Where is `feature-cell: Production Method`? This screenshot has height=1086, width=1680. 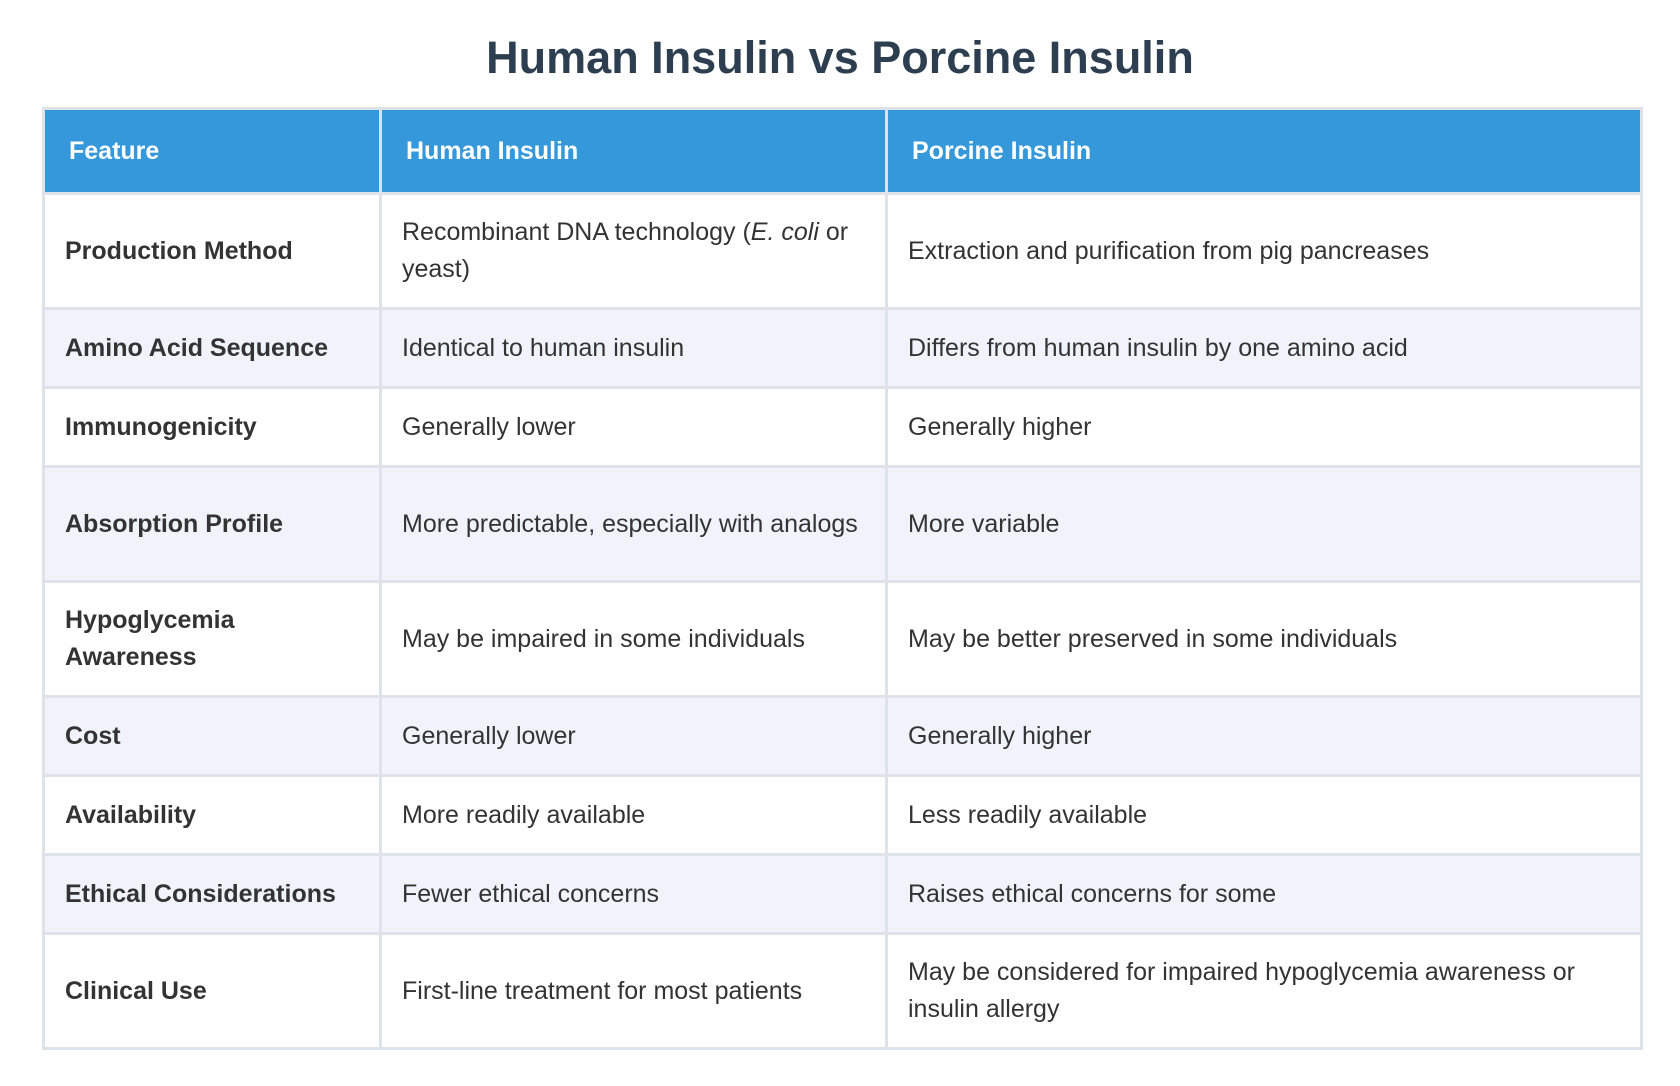
feature-cell: Production Method is located at coordinates (212, 251).